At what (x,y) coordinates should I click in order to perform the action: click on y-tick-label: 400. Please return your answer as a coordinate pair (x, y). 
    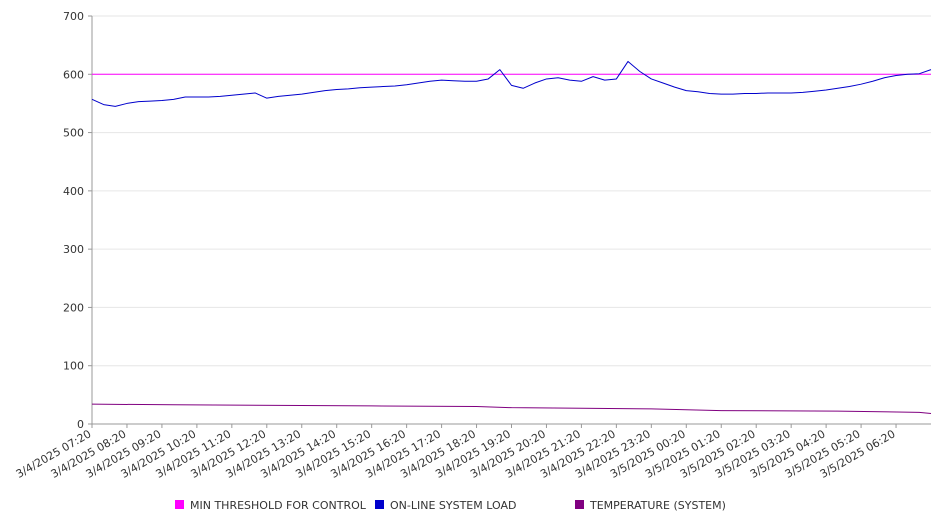
    Looking at the image, I should click on (73, 191).